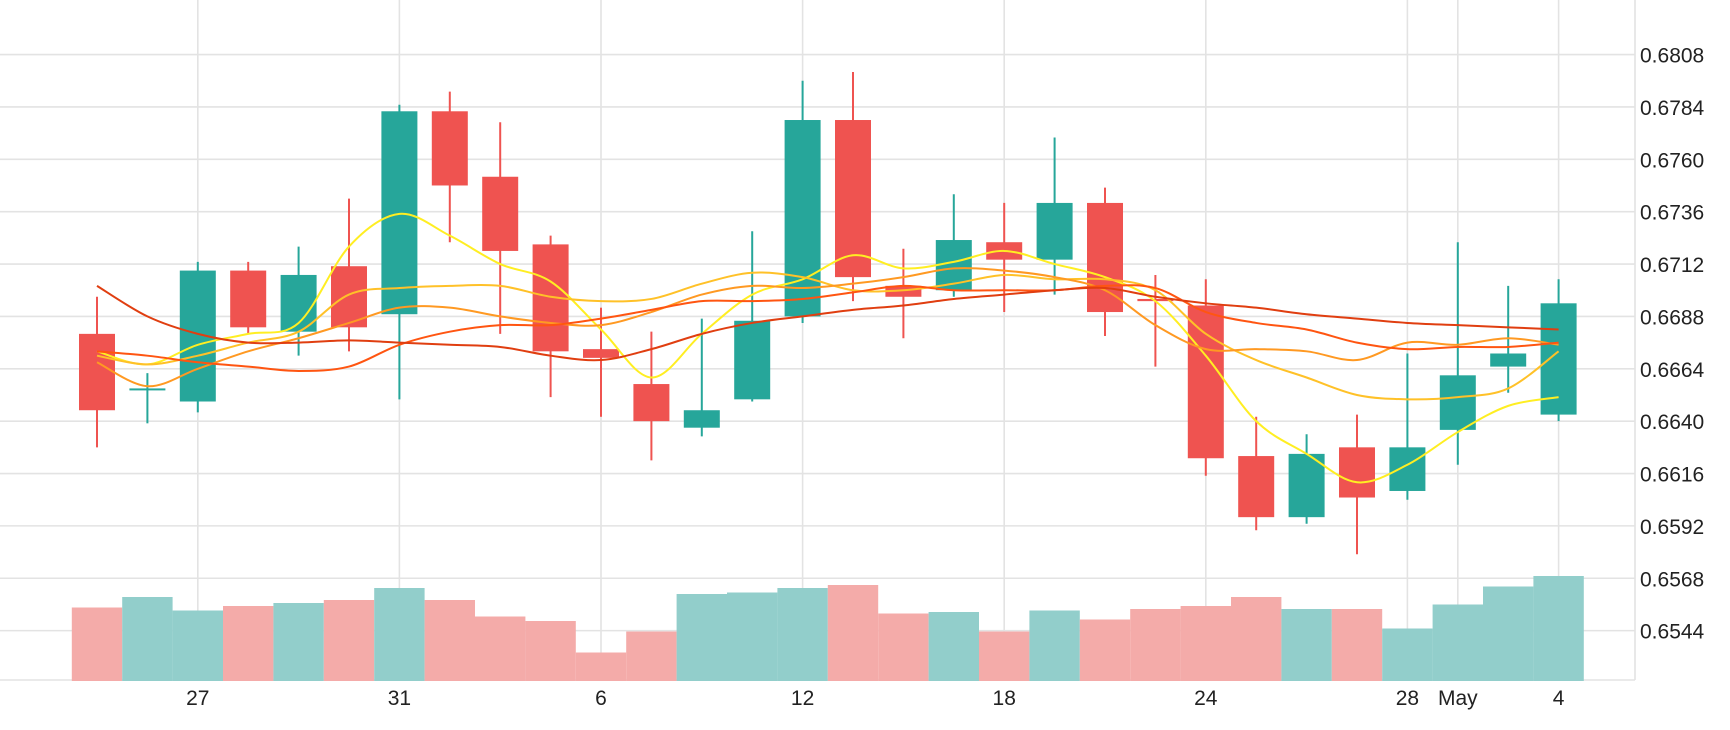  Describe the element at coordinates (1672, 317) in the screenshot. I see `y-tick-label: 0.6688` at that location.